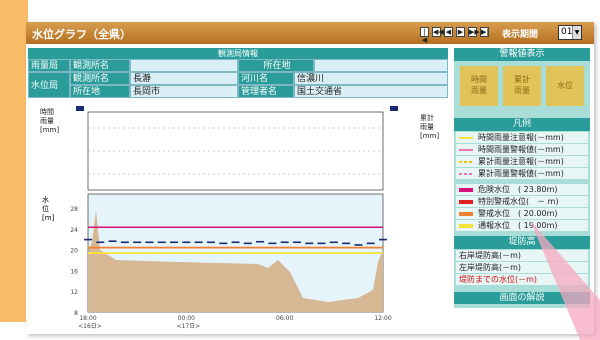  What do you see at coordinates (382, 318) in the screenshot?
I see `x-tick-label: 12:00` at bounding box center [382, 318].